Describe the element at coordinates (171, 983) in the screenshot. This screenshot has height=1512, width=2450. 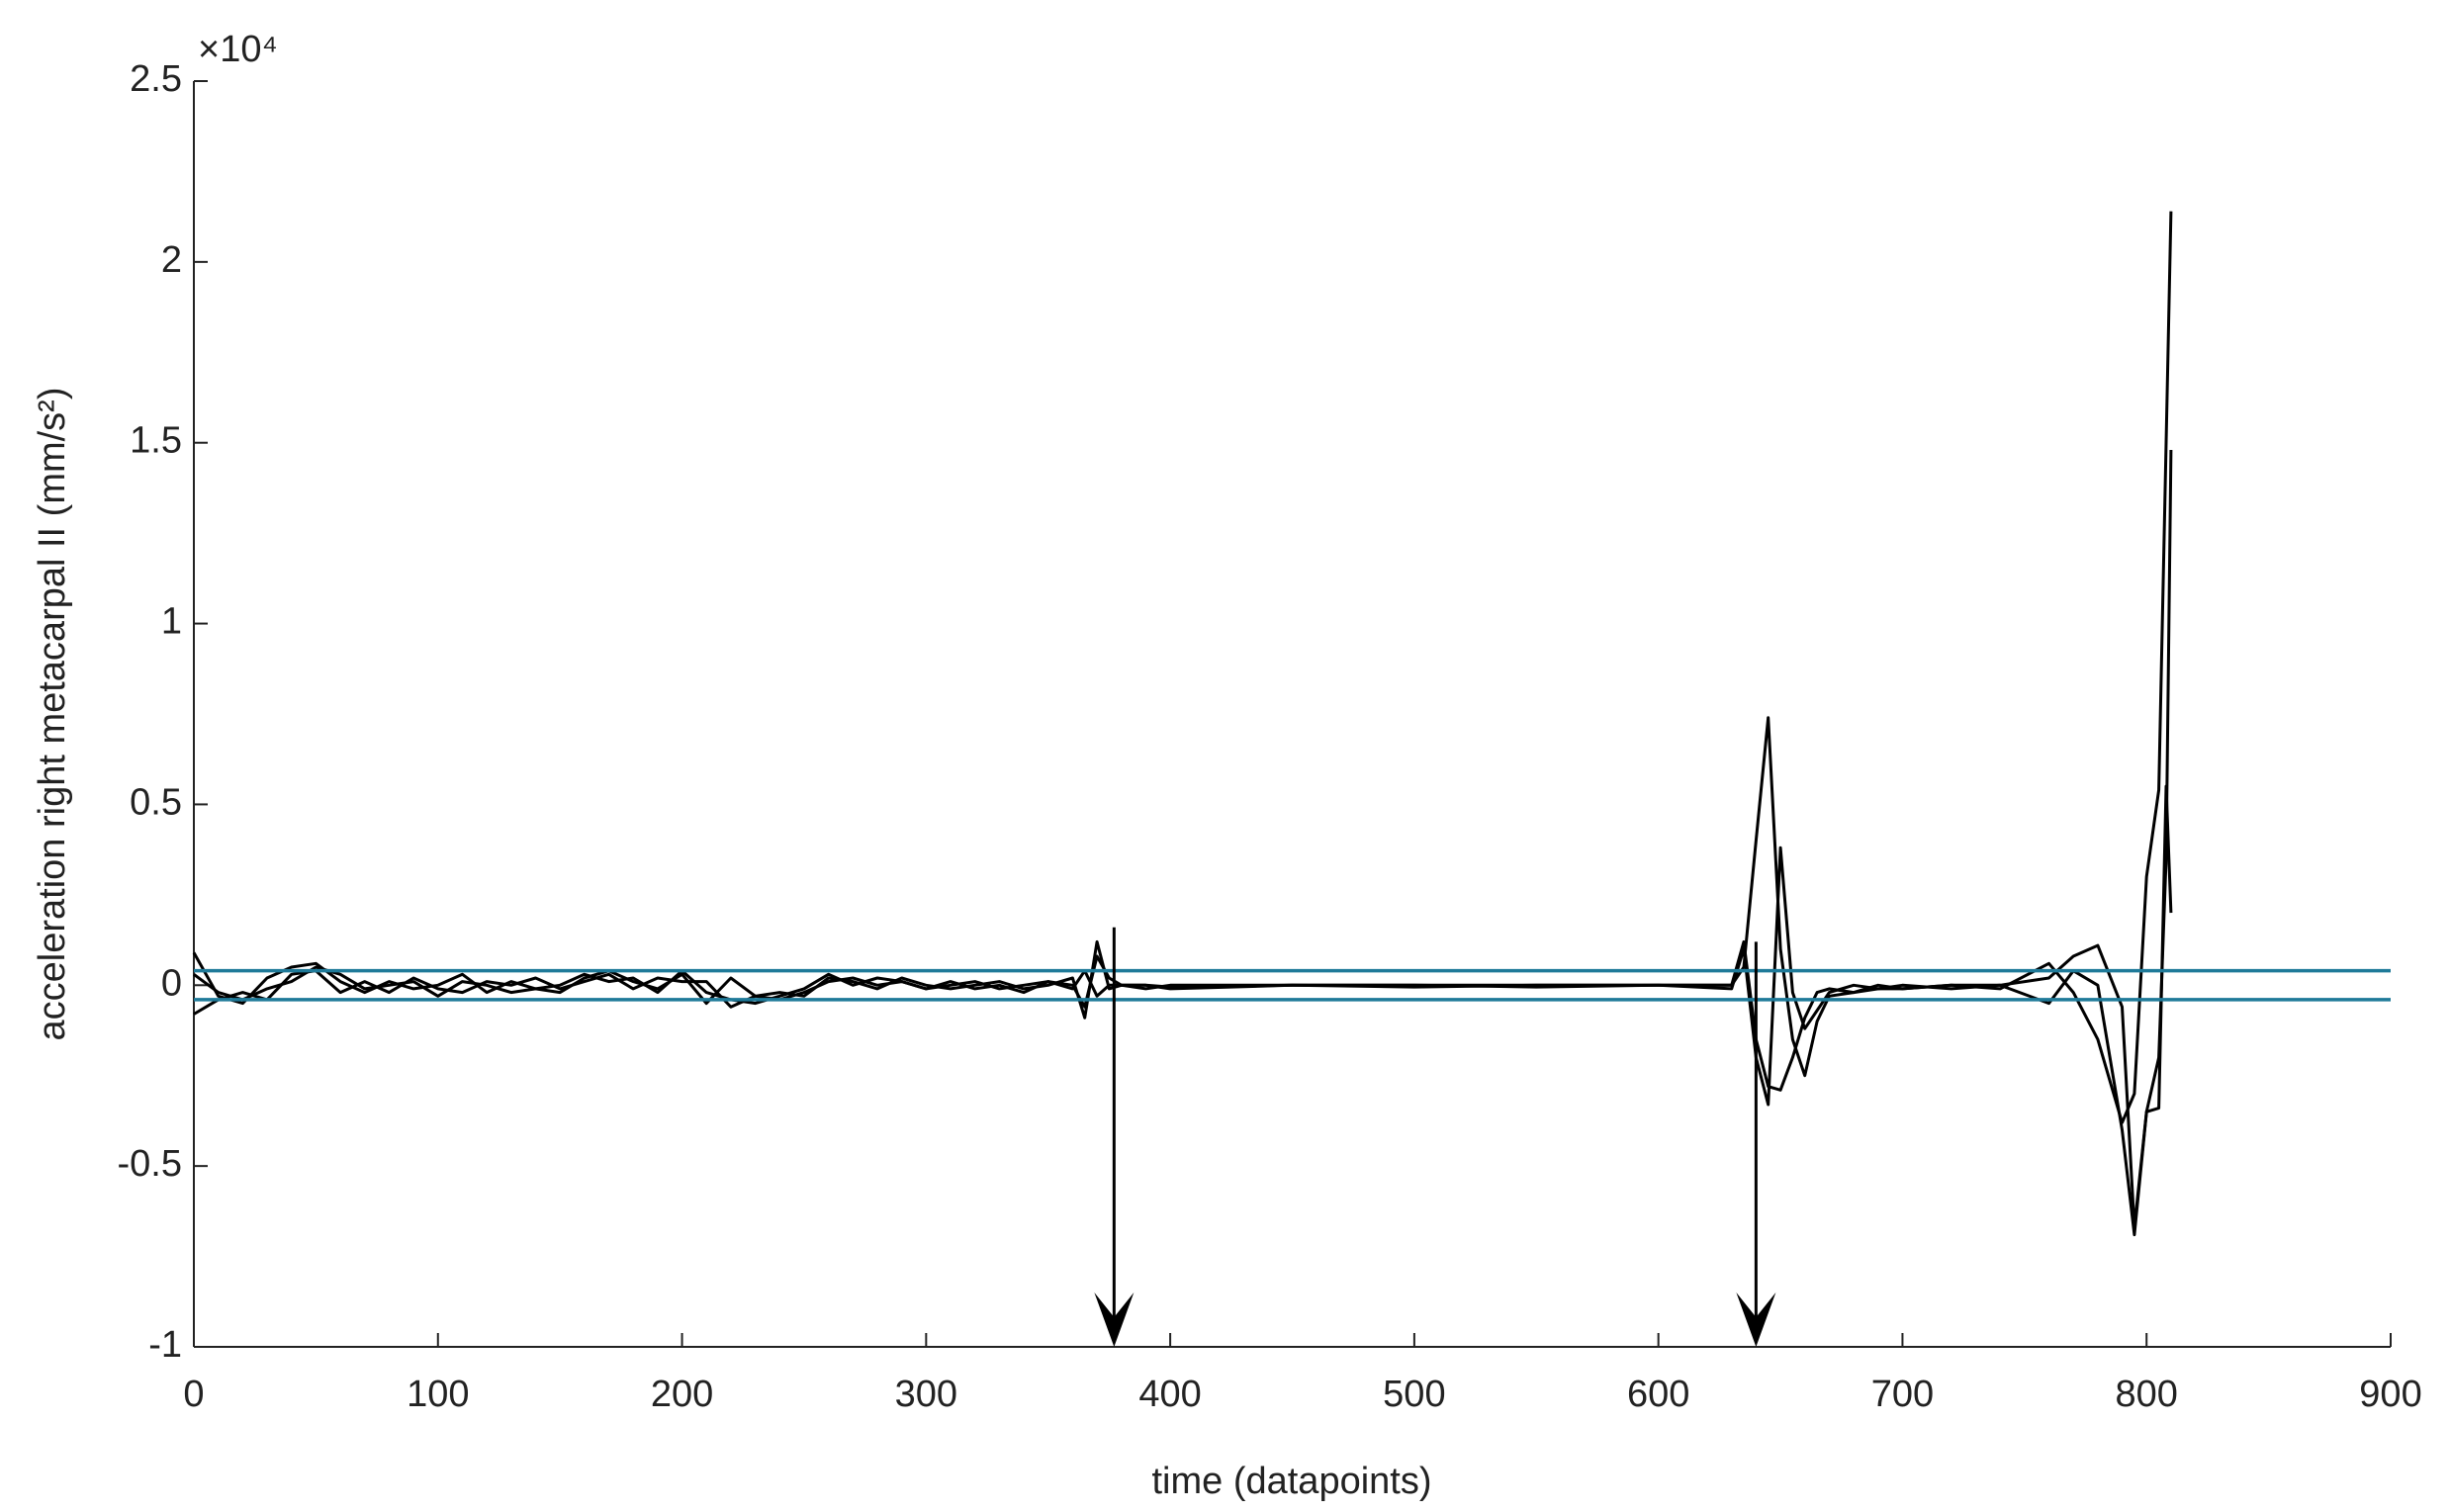
I see `y-tick-label: 0` at that location.